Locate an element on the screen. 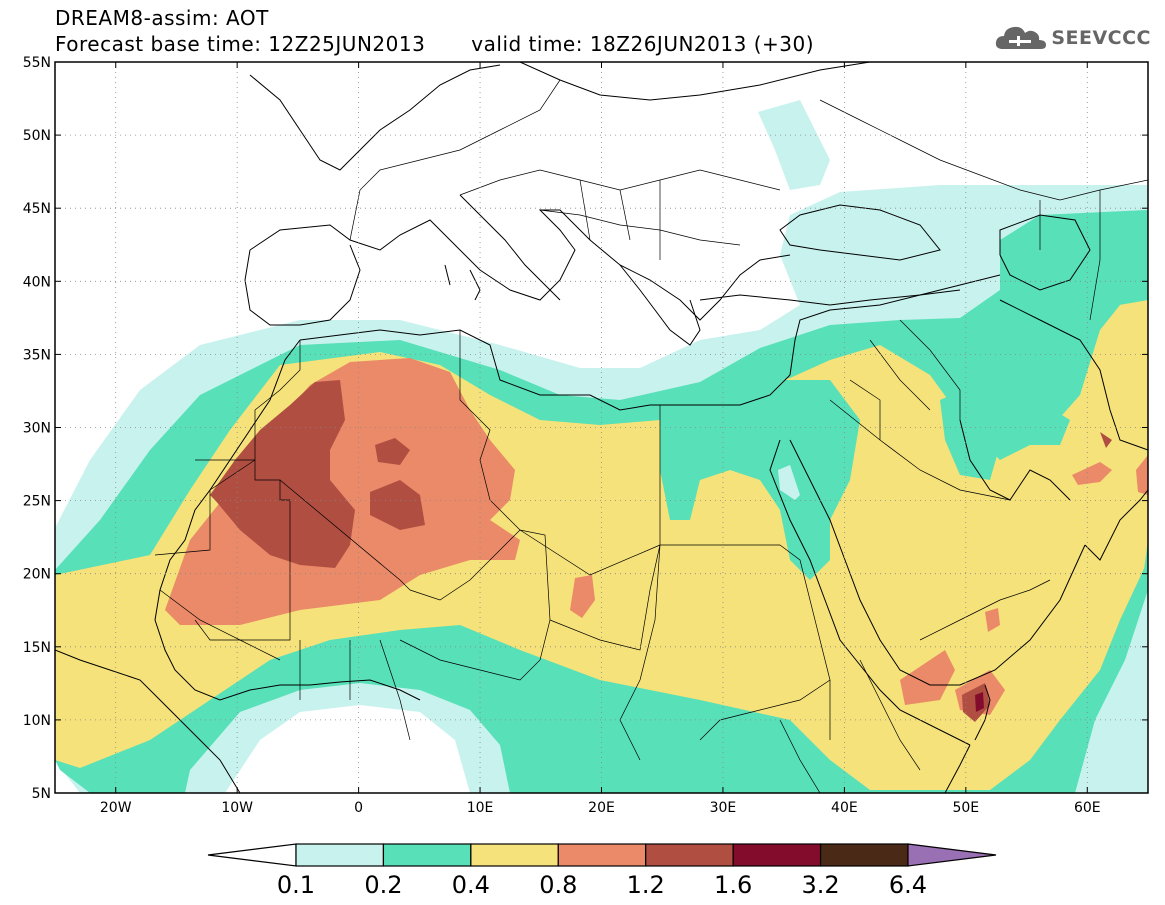  aot-band-0.1-north is located at coordinates (794, 145).